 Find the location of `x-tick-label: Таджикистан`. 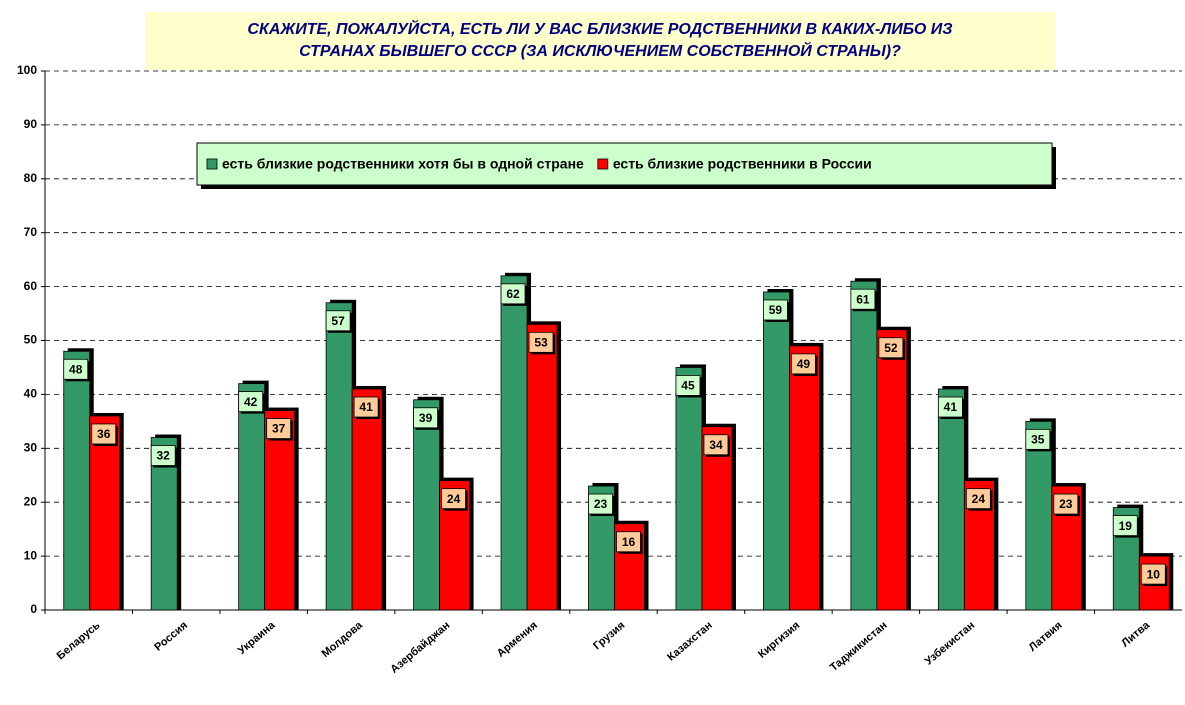

x-tick-label: Таджикистан is located at coordinates (859, 646).